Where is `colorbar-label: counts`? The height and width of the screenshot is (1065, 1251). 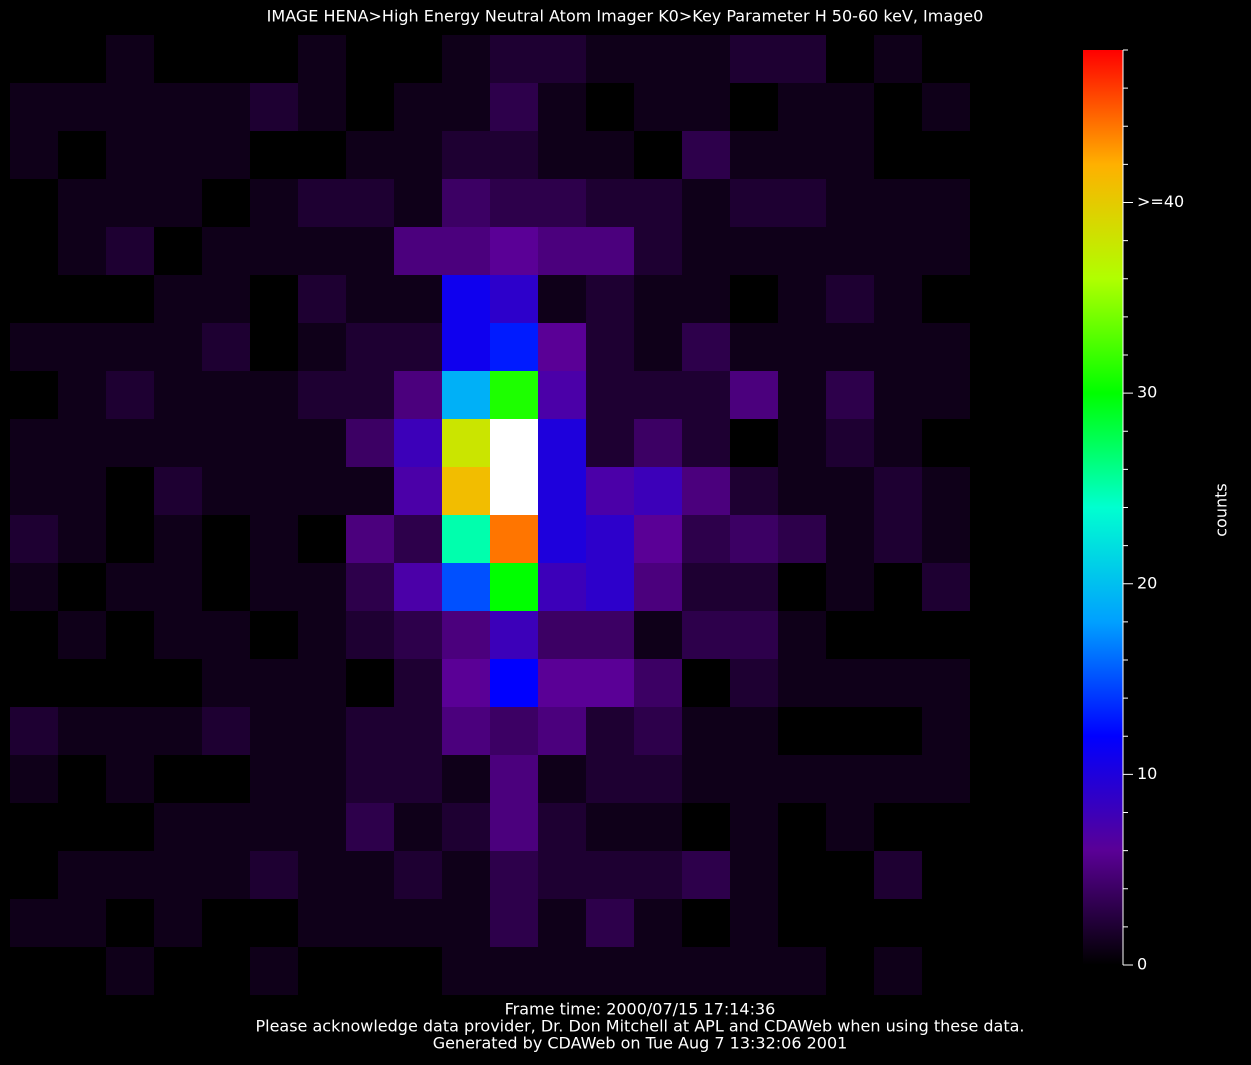 colorbar-label: counts is located at coordinates (1221, 509).